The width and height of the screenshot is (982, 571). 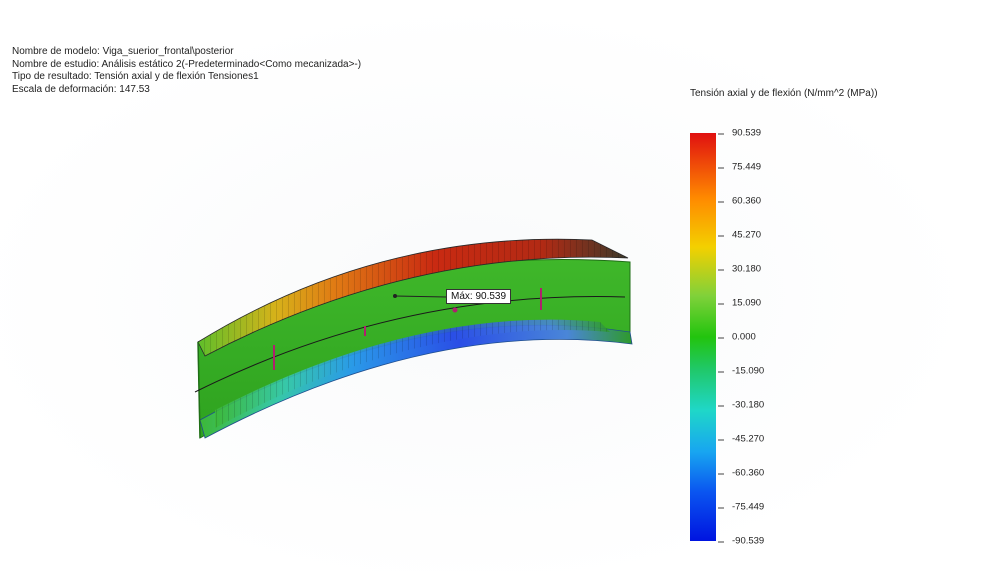 What do you see at coordinates (479, 296) in the screenshot?
I see `max-value-label: Máx: 90.539` at bounding box center [479, 296].